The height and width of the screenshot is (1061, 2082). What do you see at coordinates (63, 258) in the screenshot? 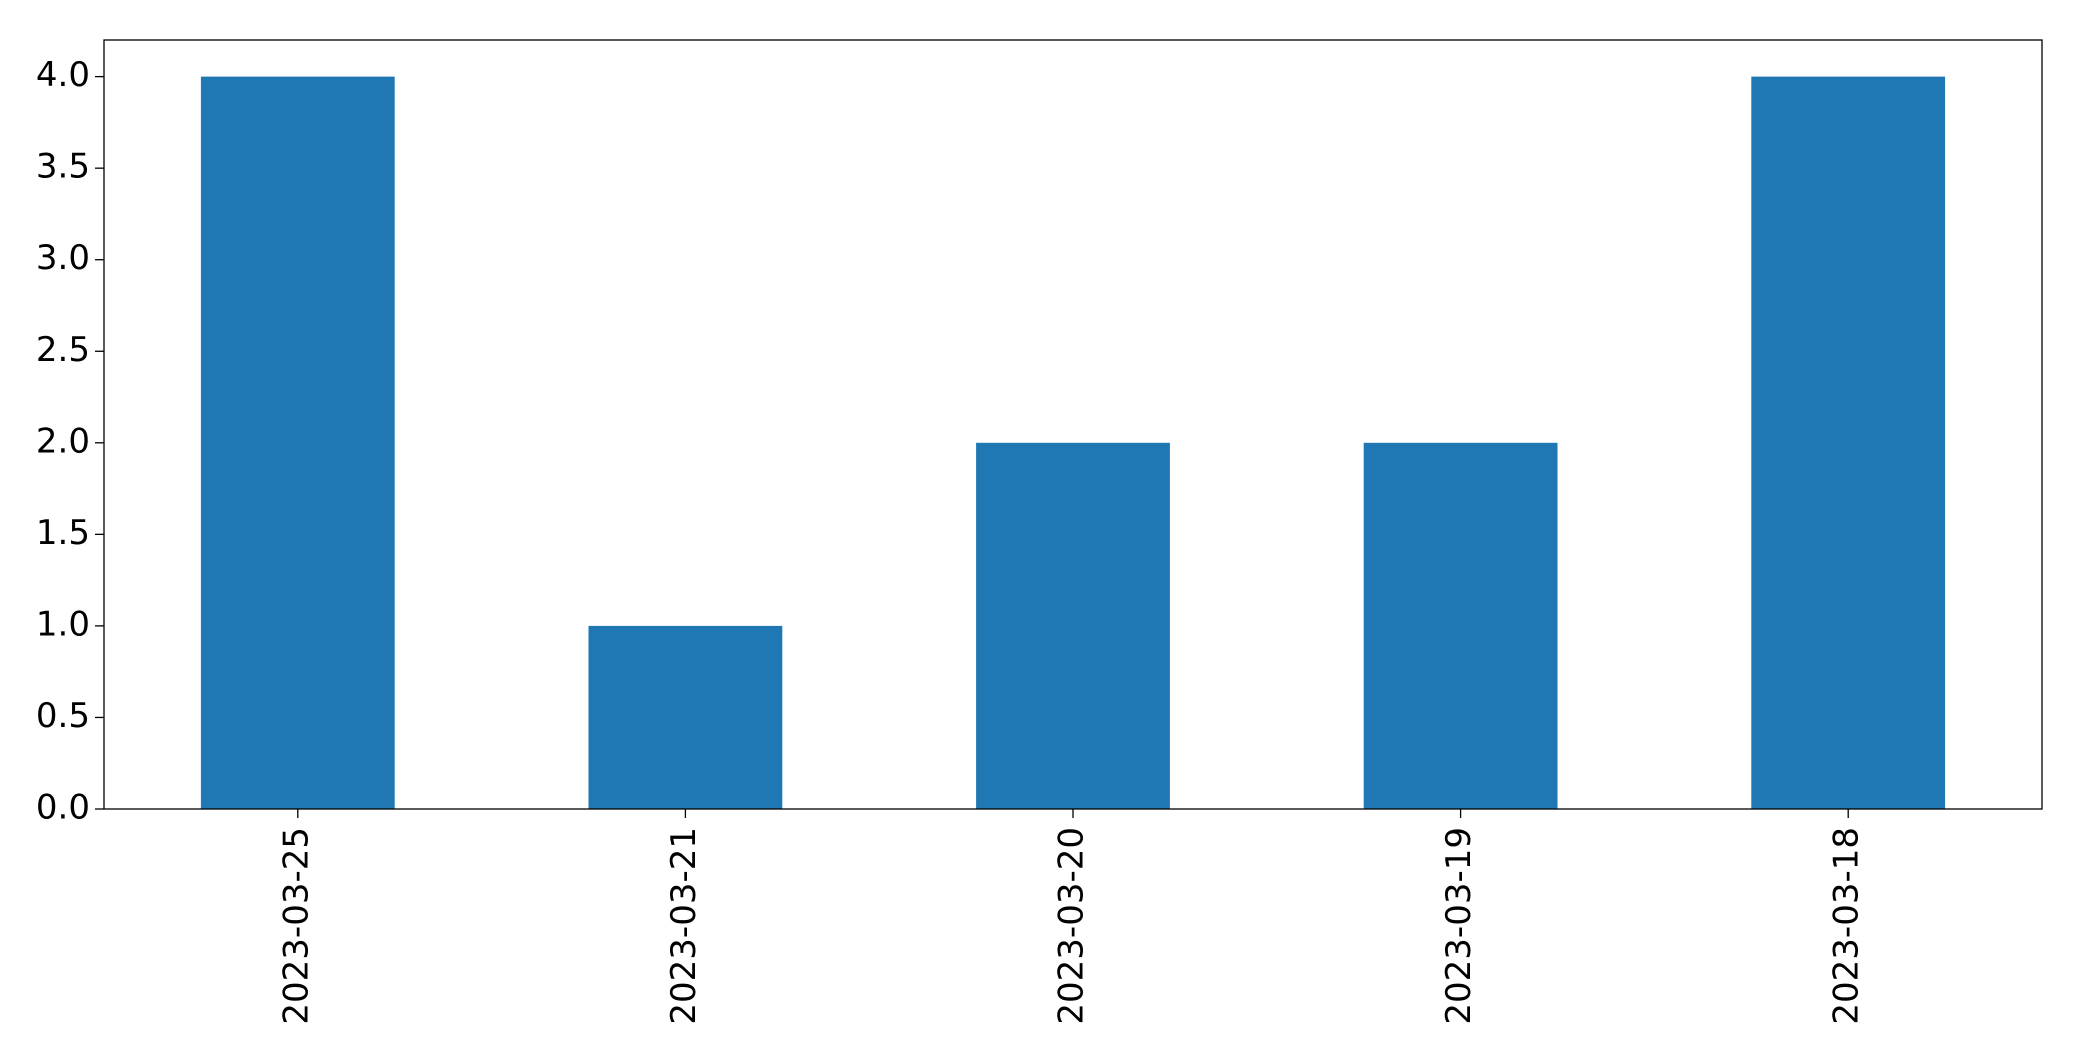
I see `y-tick-label: 3.0` at bounding box center [63, 258].